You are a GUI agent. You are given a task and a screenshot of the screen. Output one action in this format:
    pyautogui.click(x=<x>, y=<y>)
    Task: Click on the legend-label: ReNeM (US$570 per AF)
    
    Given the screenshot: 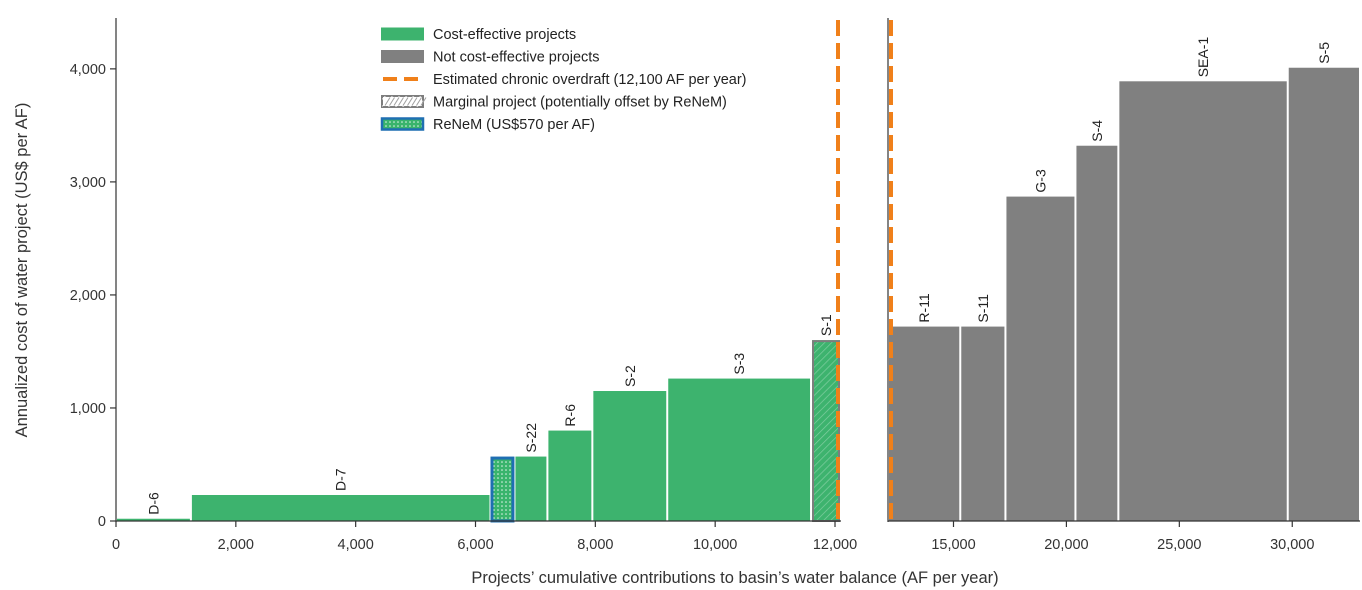 What is the action you would take?
    pyautogui.click(x=514, y=125)
    